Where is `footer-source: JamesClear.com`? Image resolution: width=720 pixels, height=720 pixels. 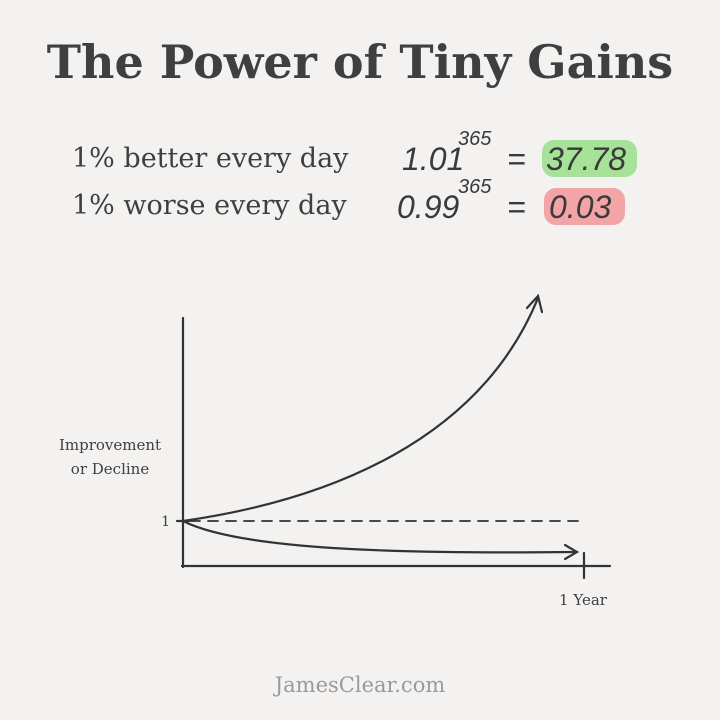
footer-source: JamesClear.com is located at coordinates (359, 685).